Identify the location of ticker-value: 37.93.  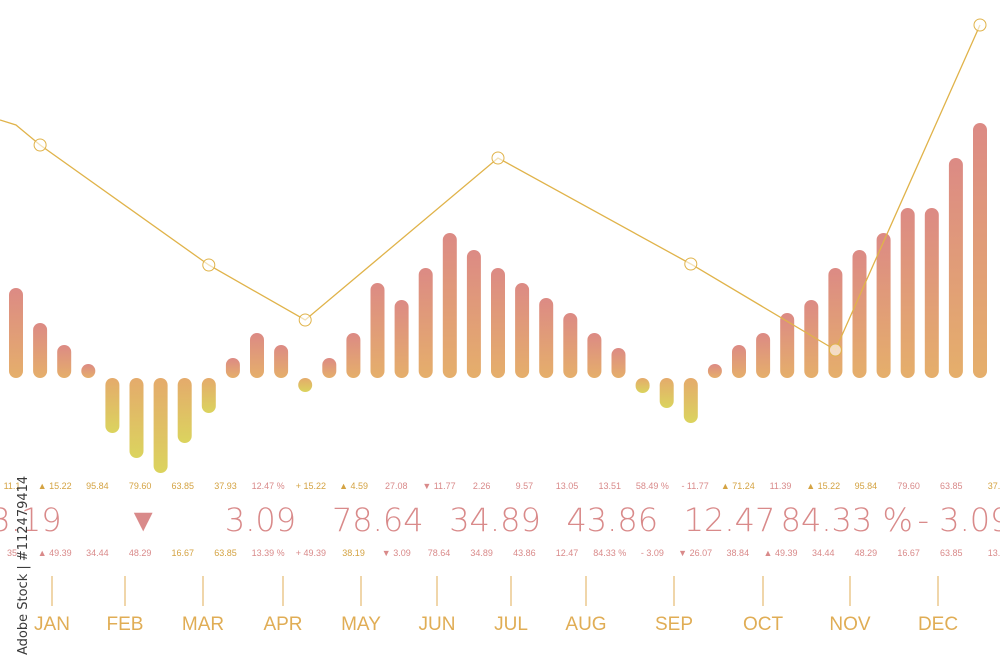
(225, 486).